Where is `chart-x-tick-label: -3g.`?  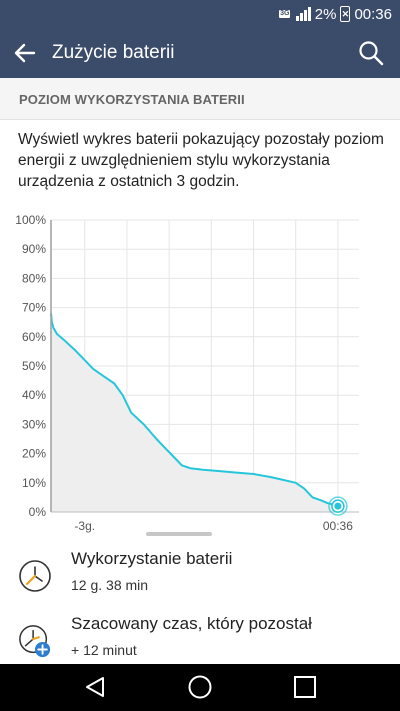 chart-x-tick-label: -3g. is located at coordinates (84, 526).